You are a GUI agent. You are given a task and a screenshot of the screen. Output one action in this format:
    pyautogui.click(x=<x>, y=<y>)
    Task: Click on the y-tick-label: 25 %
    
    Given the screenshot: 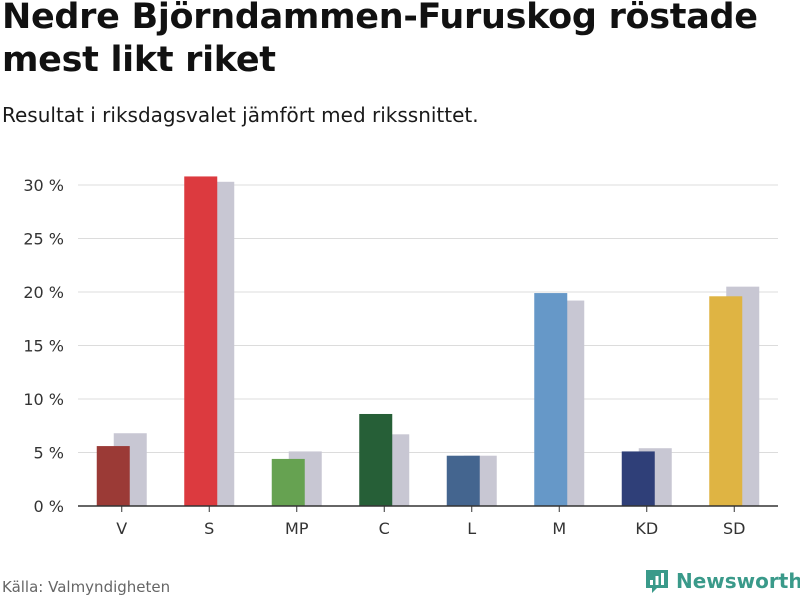 What is the action you would take?
    pyautogui.click(x=43, y=239)
    